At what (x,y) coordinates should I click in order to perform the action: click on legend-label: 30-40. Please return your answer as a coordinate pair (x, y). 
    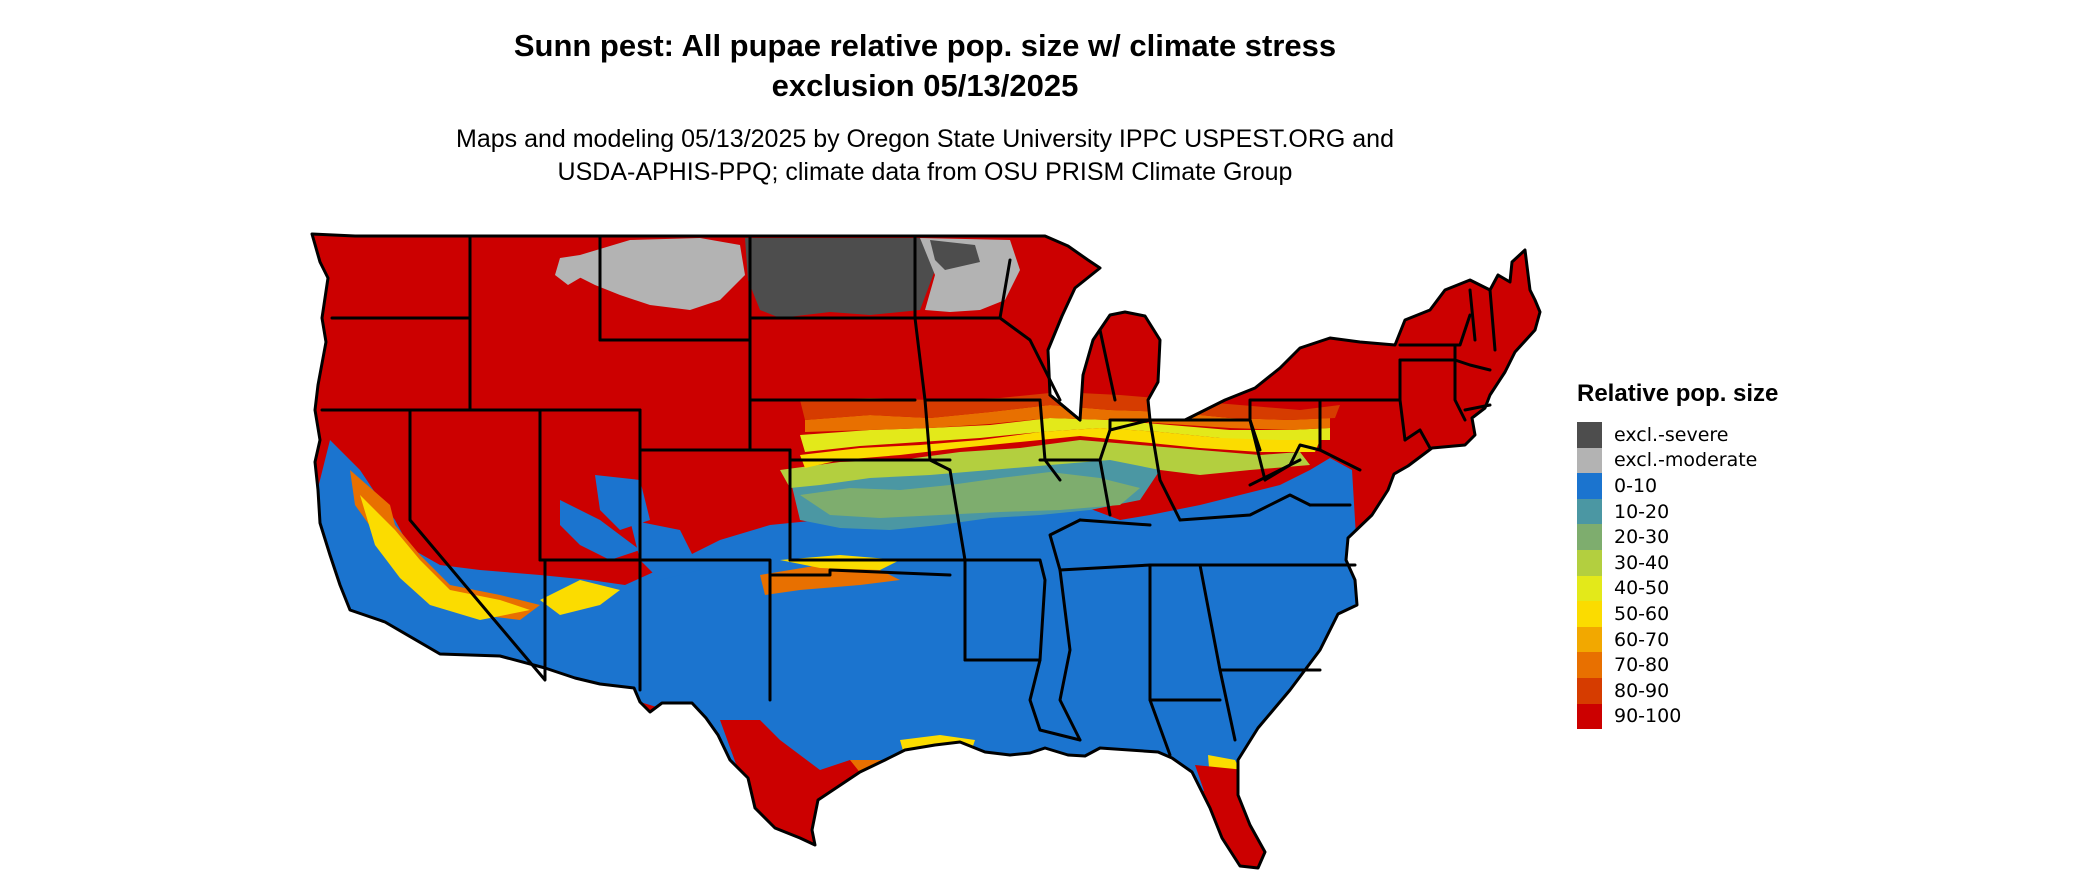
    Looking at the image, I should click on (1642, 562).